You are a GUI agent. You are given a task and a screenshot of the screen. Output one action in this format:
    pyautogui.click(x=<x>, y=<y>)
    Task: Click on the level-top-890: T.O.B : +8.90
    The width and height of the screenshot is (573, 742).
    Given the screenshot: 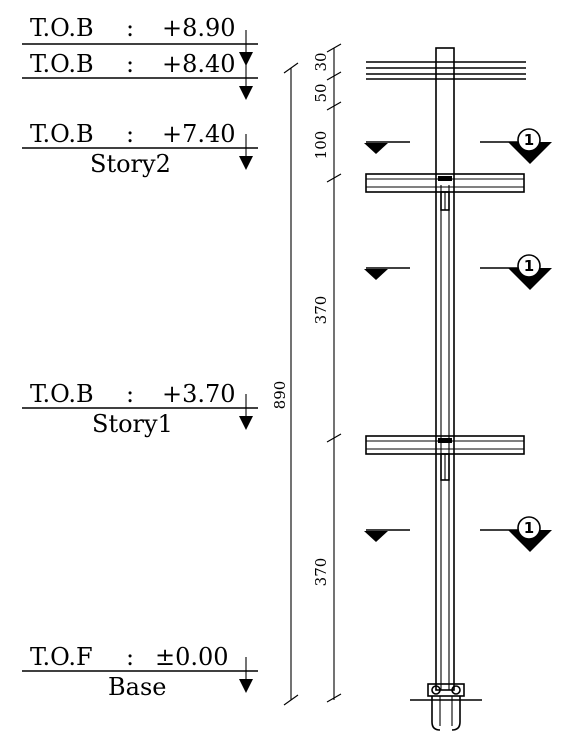 What is the action you would take?
    pyautogui.click(x=140, y=29)
    